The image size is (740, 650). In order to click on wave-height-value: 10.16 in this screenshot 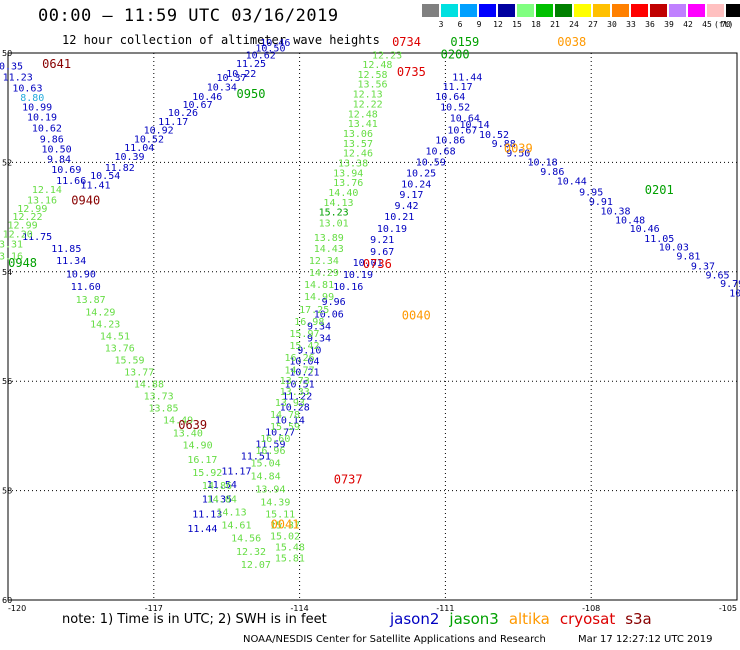, I will do `click(348, 287)`.